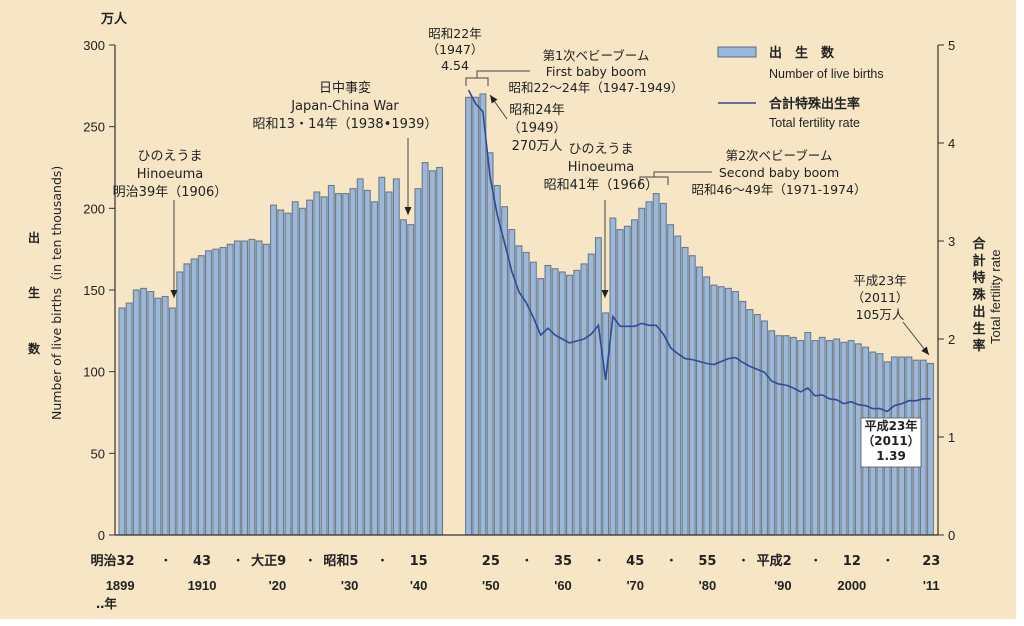 The width and height of the screenshot is (1024, 626). I want to click on left-tick-label: 200, so click(94, 208).